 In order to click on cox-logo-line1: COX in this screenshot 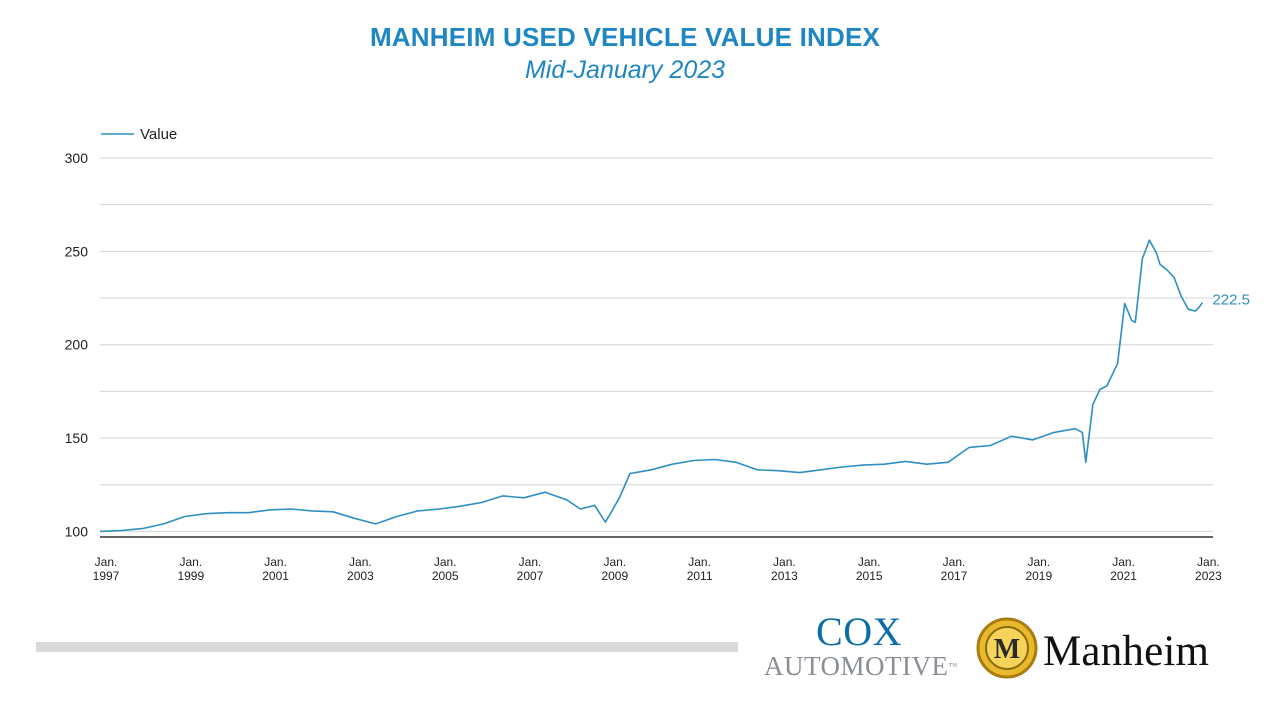, I will do `click(859, 631)`.